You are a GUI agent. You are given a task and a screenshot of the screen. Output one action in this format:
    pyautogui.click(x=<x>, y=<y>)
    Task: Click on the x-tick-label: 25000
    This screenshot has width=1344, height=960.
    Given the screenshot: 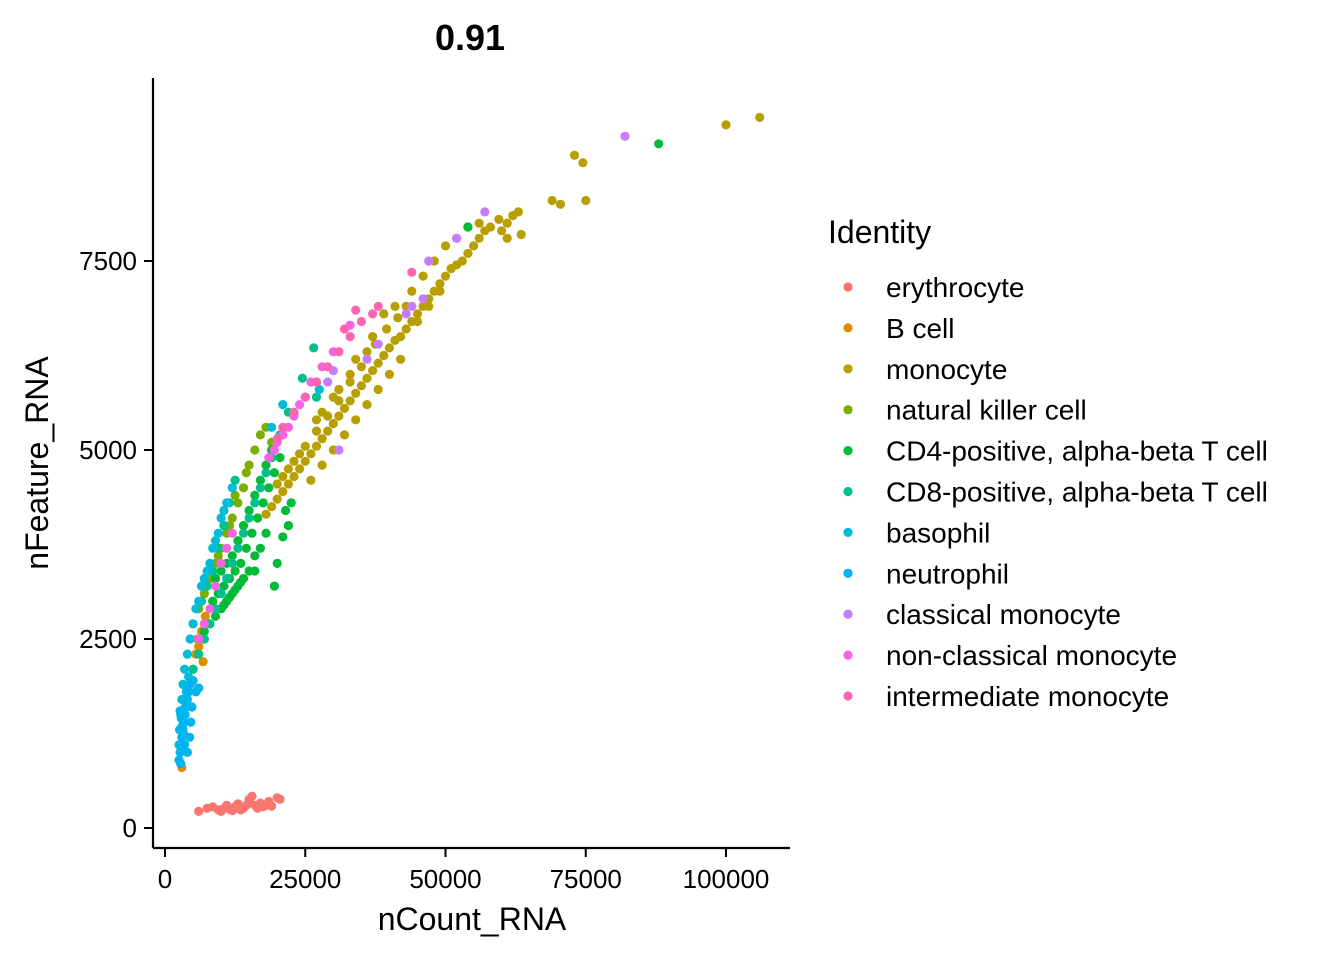 What is the action you would take?
    pyautogui.click(x=305, y=879)
    